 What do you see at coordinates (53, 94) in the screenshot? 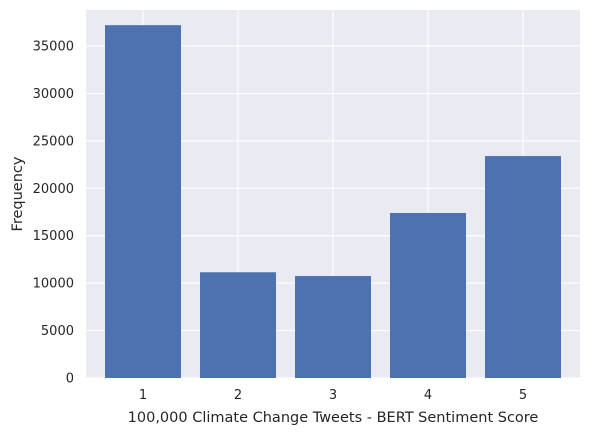
I see `y-tick-label: 30000` at bounding box center [53, 94].